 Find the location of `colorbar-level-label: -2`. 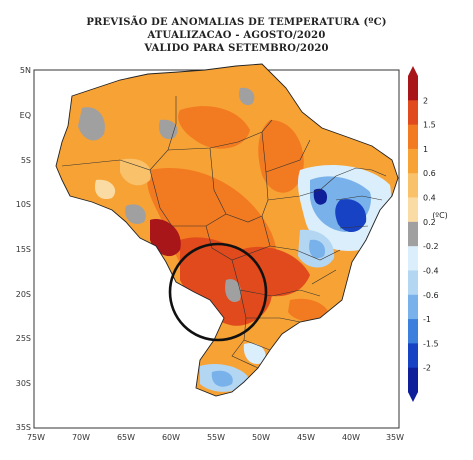

colorbar-level-label: -2 is located at coordinates (427, 368).